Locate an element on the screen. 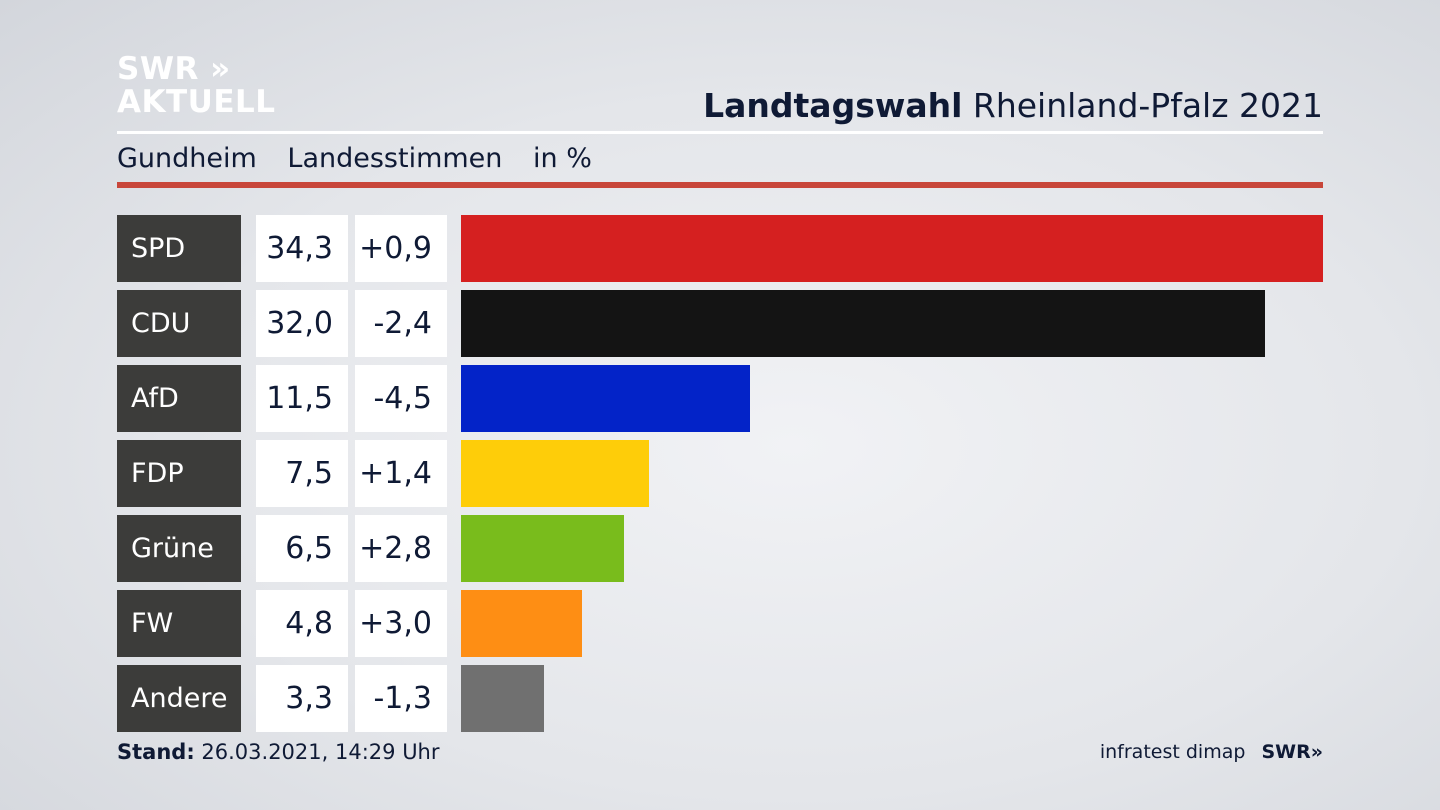  bar-row: Andere 3,3 -1,3 is located at coordinates (720, 698).